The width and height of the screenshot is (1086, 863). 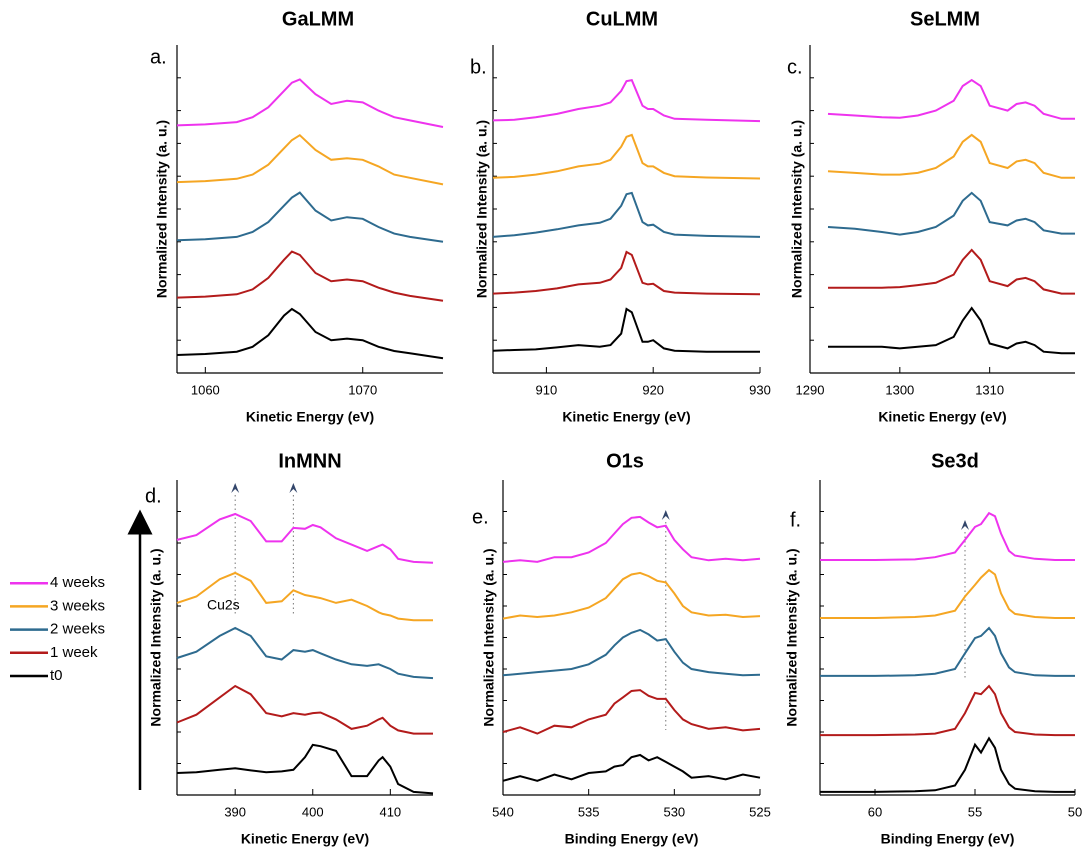 What do you see at coordinates (223, 605) in the screenshot?
I see `annotation: Cu2s` at bounding box center [223, 605].